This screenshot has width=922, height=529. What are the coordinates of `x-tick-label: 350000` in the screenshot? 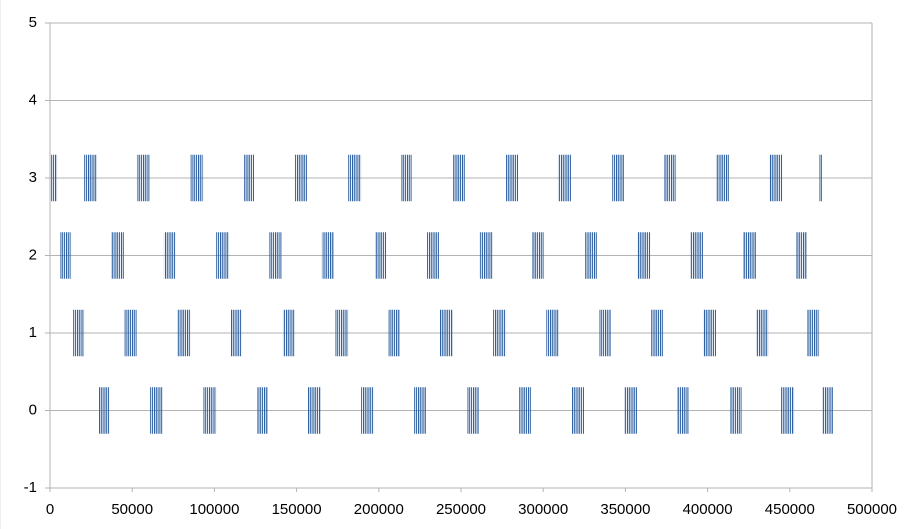 It's located at (625, 509).